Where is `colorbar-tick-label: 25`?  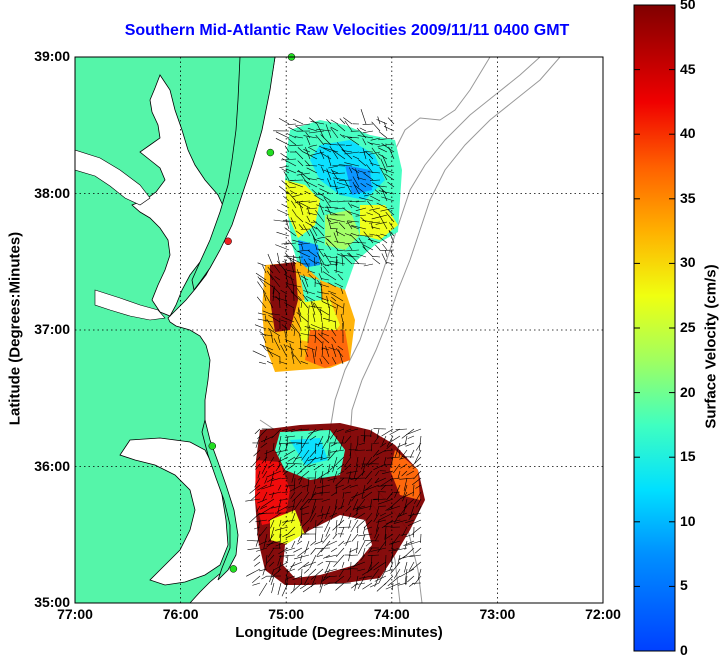 colorbar-tick-label: 25 is located at coordinates (688, 327).